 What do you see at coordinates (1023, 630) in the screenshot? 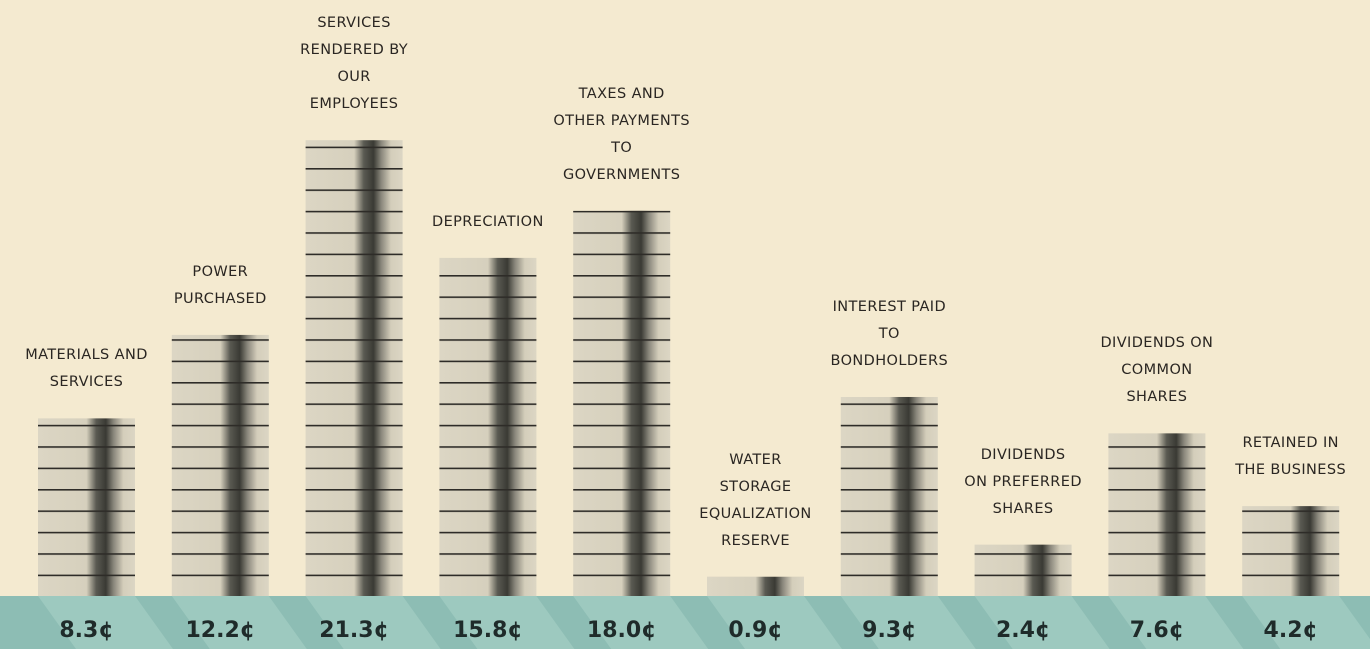
I see `value-label: 2.4¢` at bounding box center [1023, 630].